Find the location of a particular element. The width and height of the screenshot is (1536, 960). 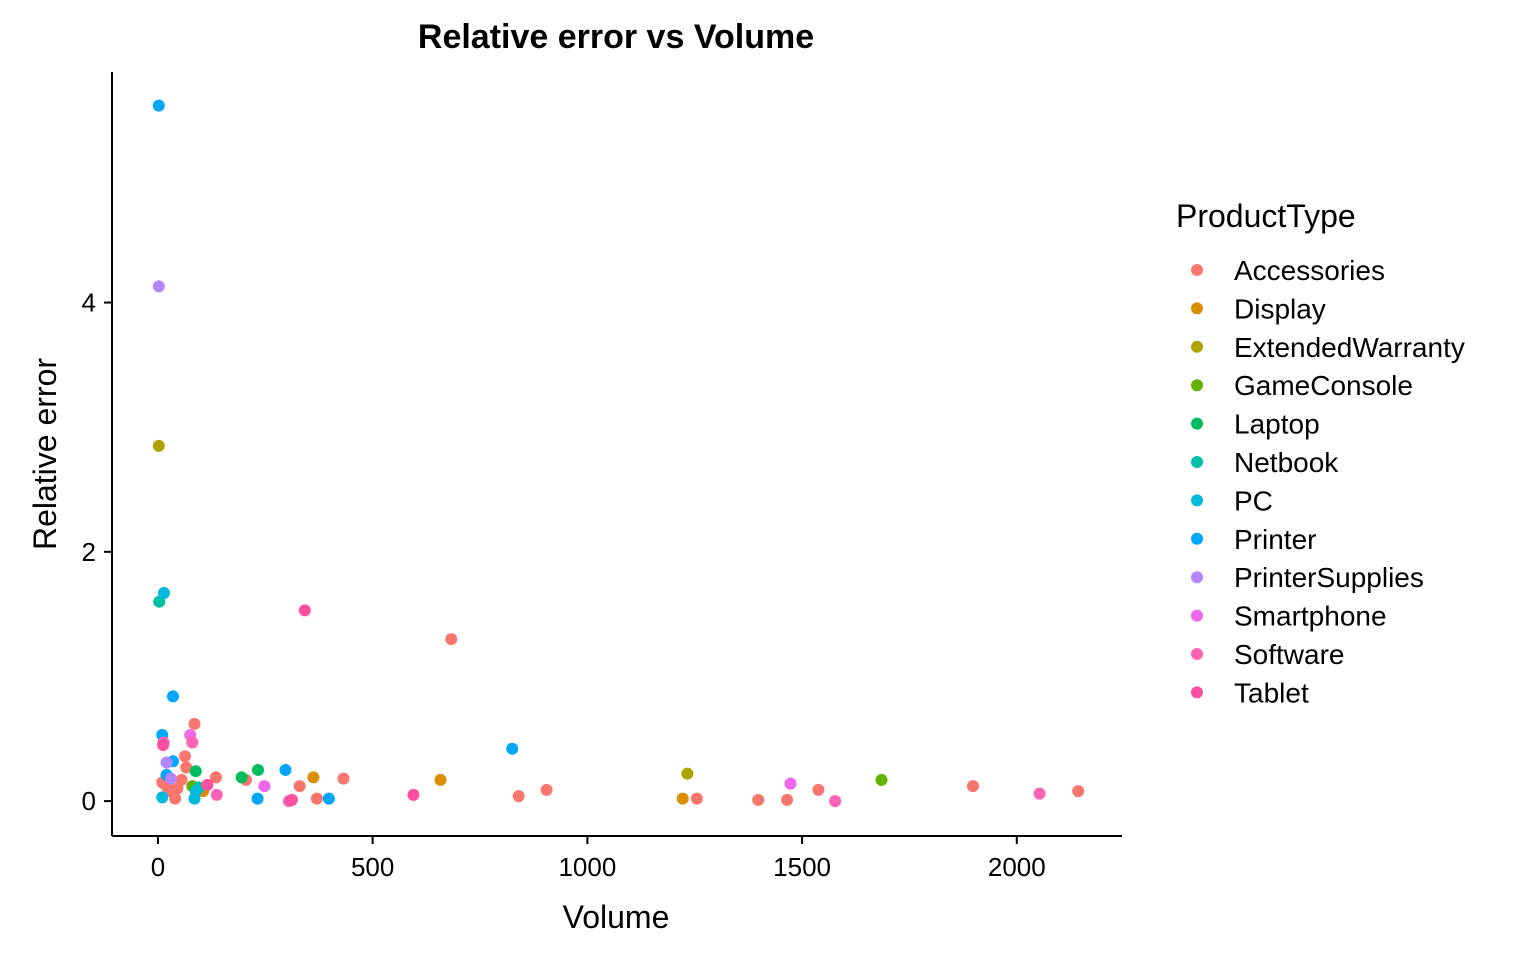

x-axis-ticks: 0 500 1000 1500 2000 is located at coordinates (598, 859).